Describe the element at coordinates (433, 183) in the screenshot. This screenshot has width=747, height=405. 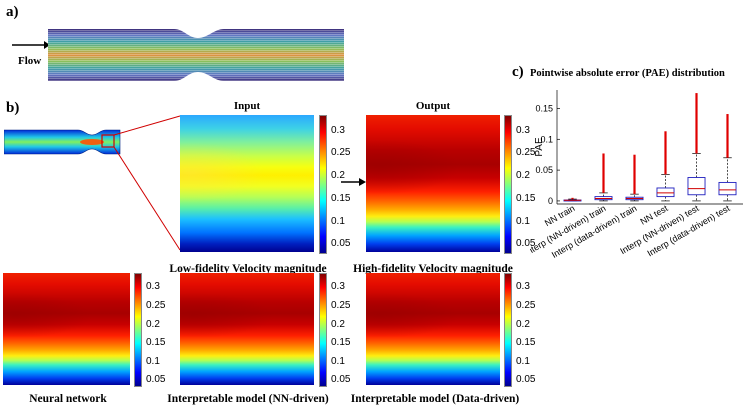
I see `output-heatmap` at that location.